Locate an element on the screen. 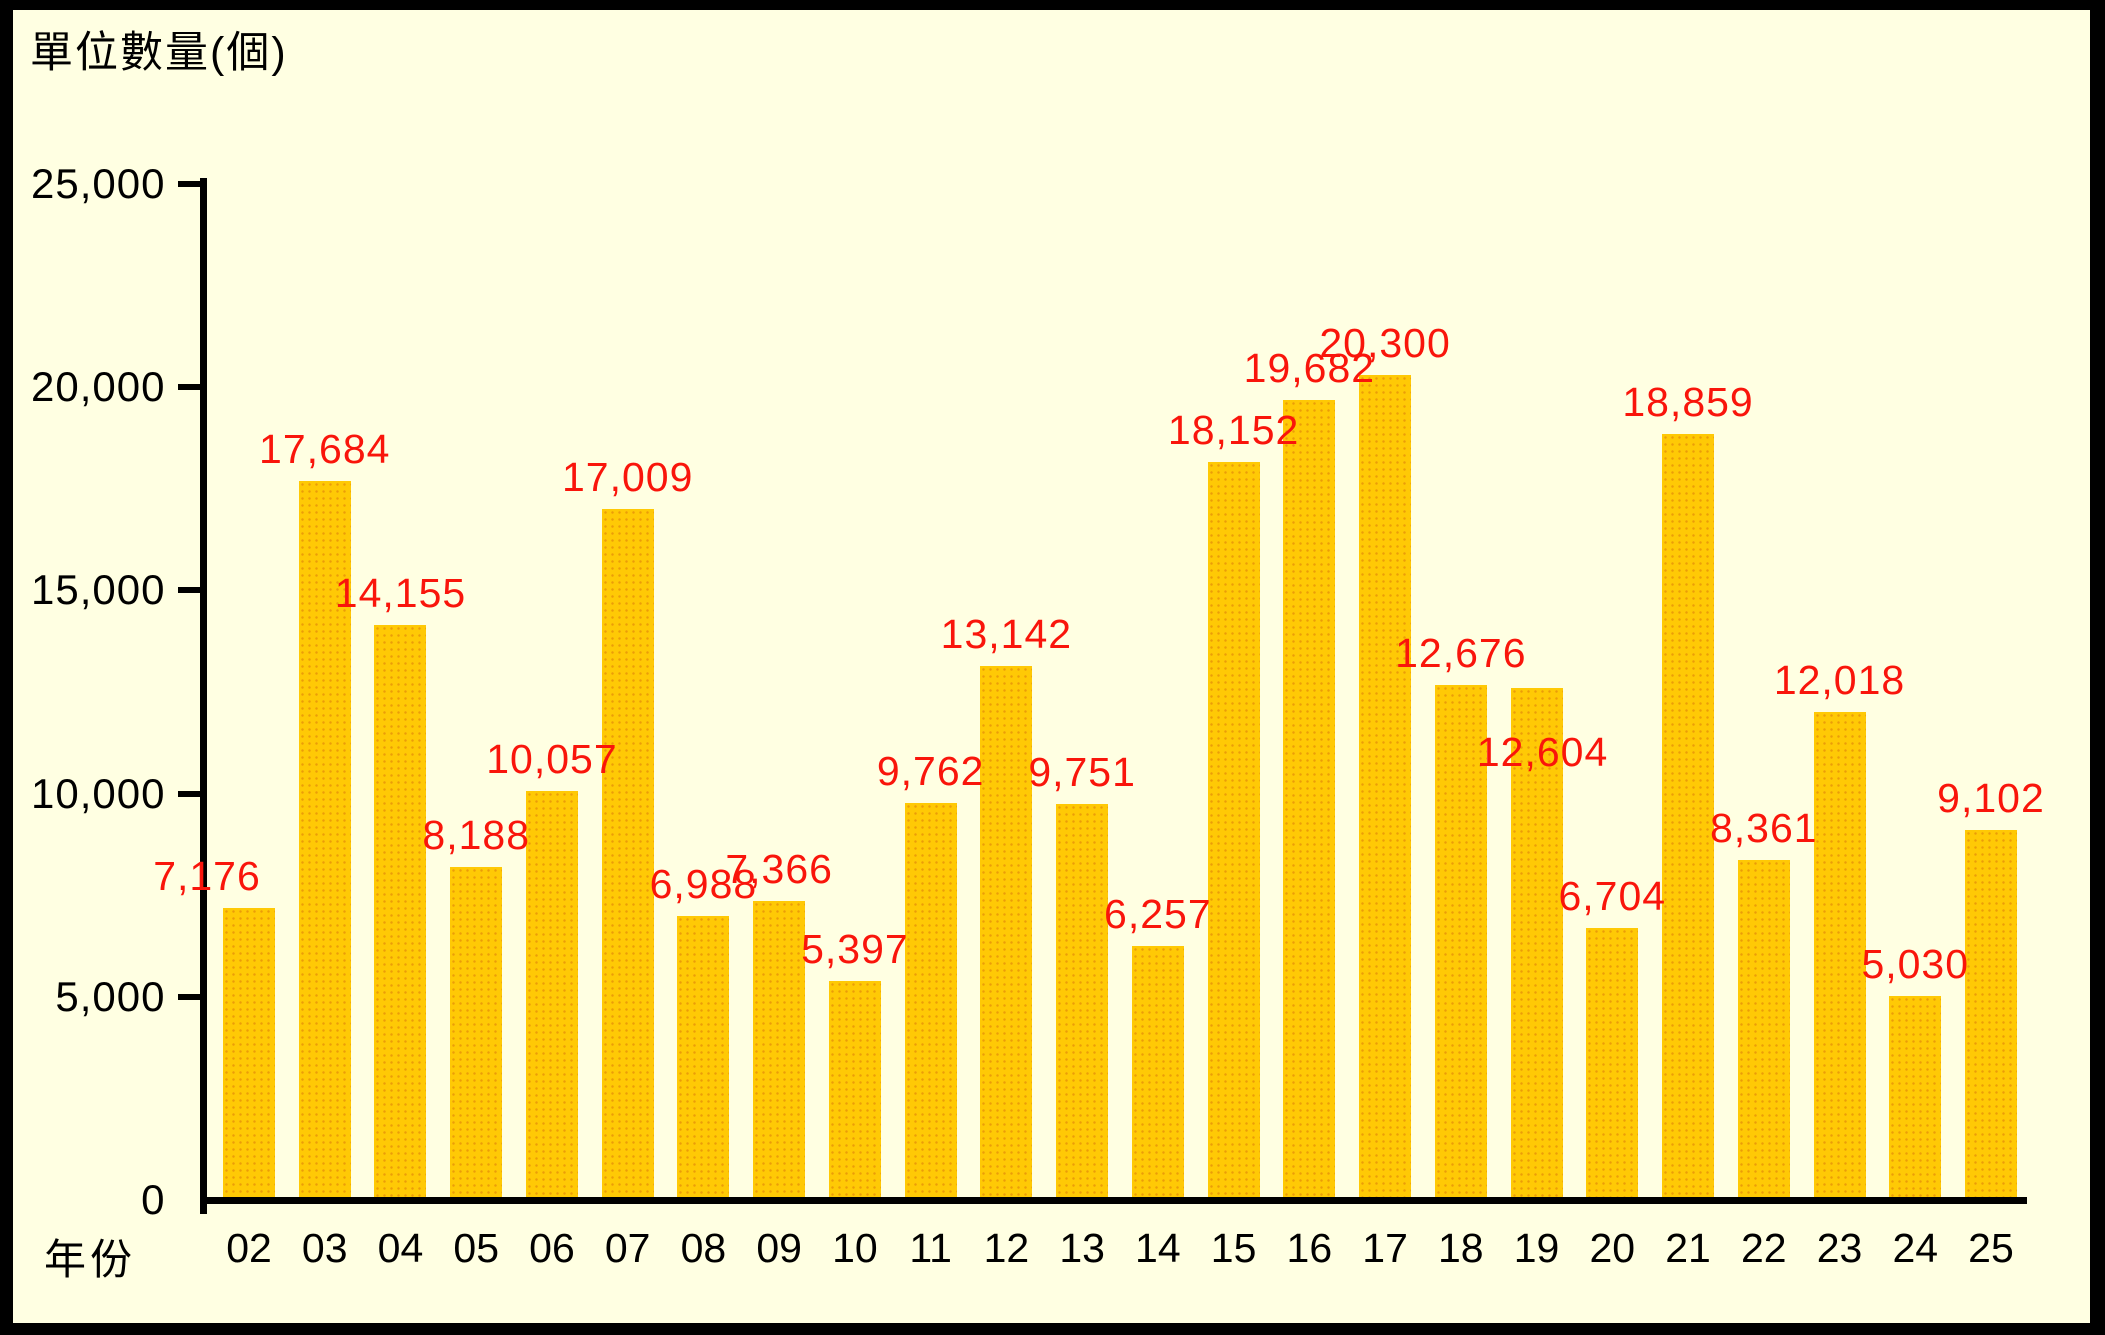  y-tick-25,000 is located at coordinates (190, 184).